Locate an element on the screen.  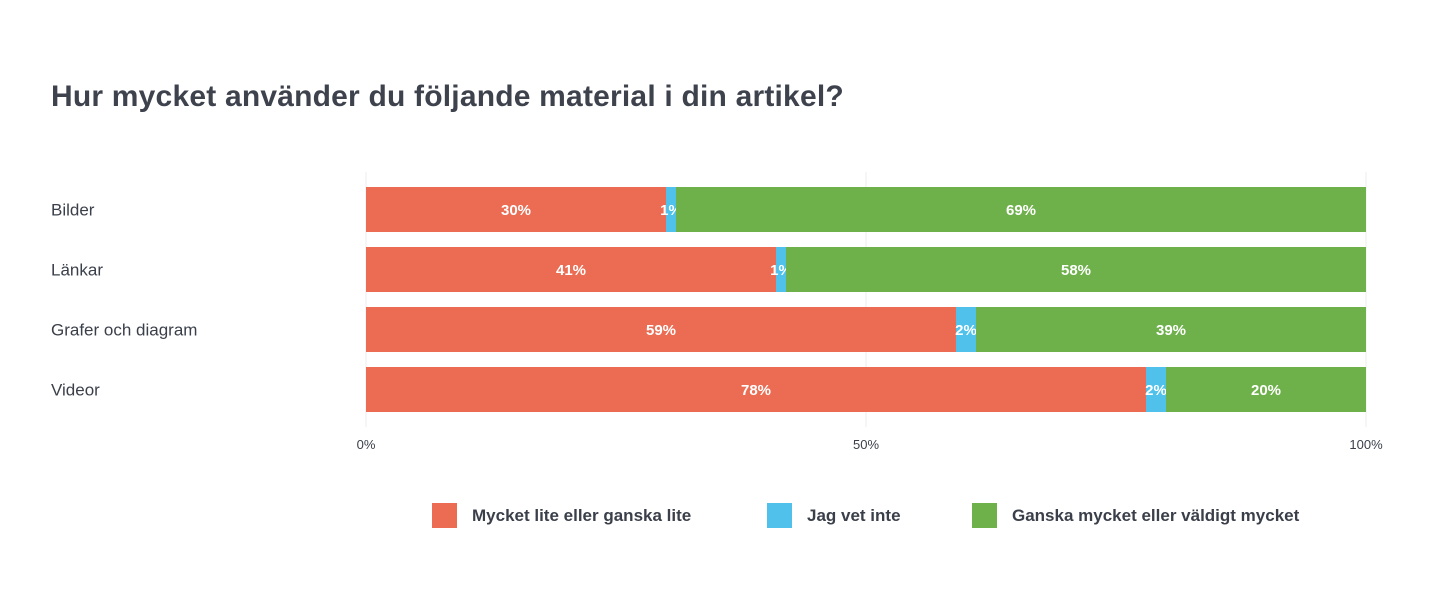
category-label: Länkar is located at coordinates (77, 270).